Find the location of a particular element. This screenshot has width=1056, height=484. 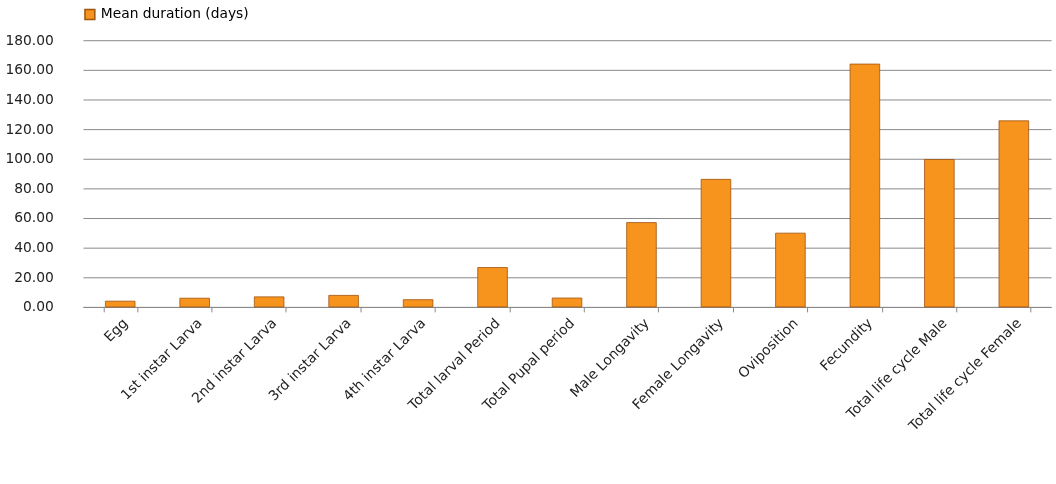

y-tick-label: 120.00 is located at coordinates (29, 128).